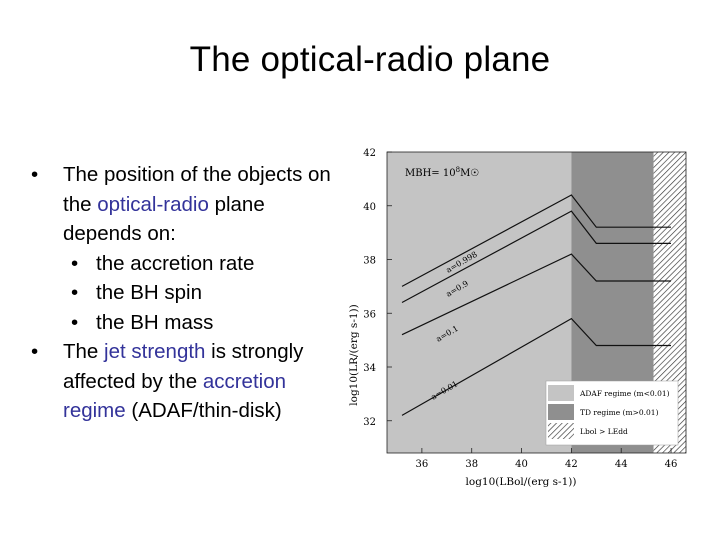 The height and width of the screenshot is (540, 720). I want to click on highlight-text: jet strength, so click(155, 351).